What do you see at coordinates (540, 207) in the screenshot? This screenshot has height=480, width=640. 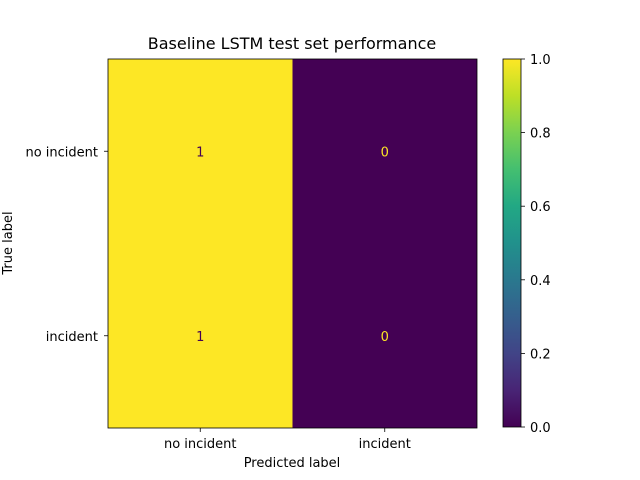 I see `colorbar-tick-label: 0.6` at bounding box center [540, 207].